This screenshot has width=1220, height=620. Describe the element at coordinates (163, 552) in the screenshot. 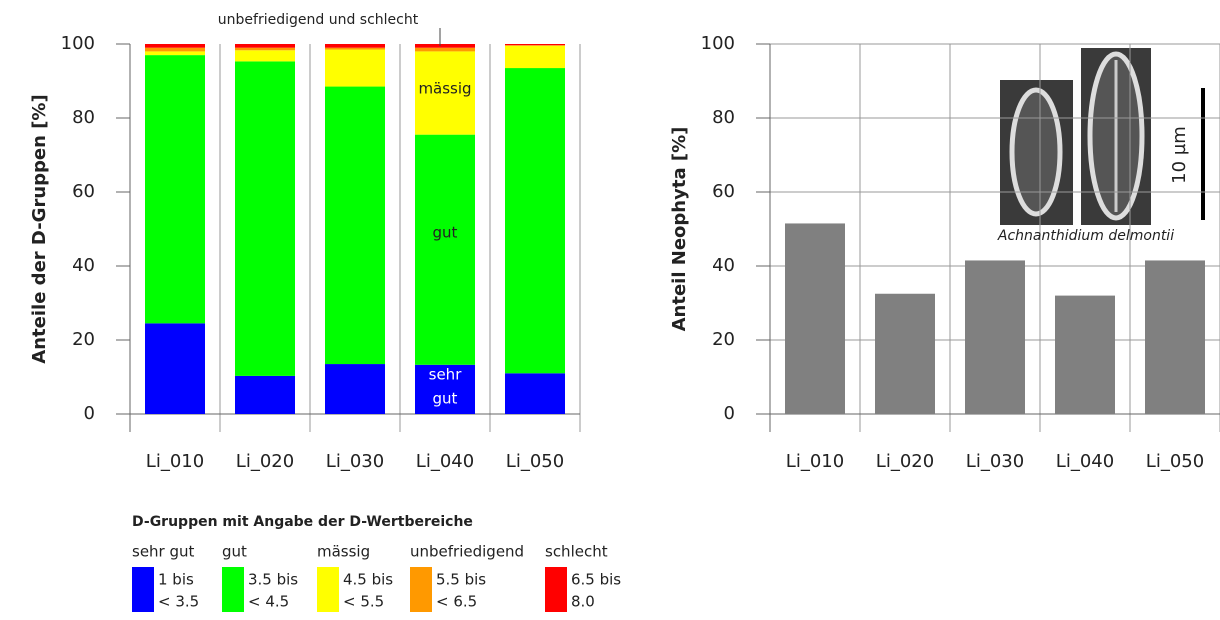

I see `legend-label: sehr gut` at that location.